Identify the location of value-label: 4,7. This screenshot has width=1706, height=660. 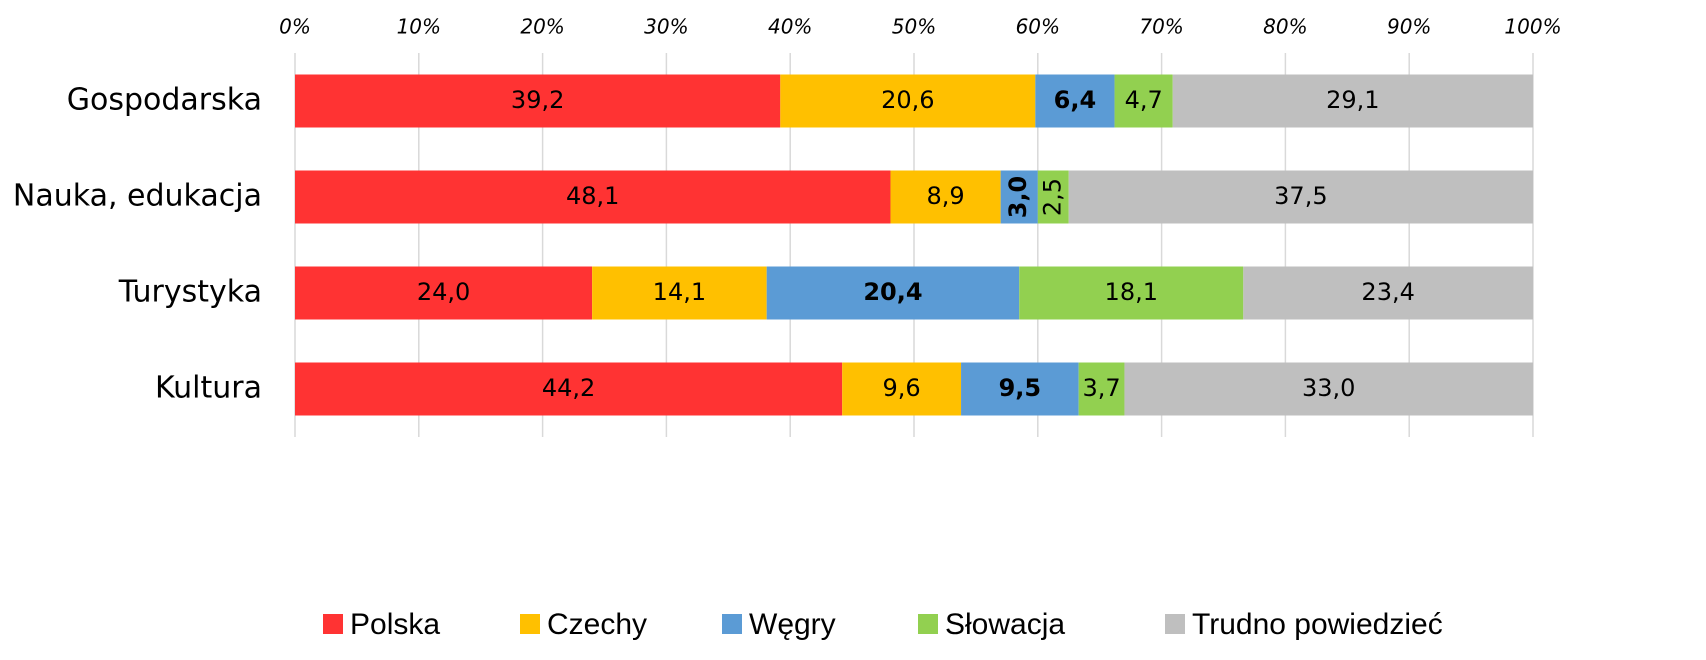
(1144, 100).